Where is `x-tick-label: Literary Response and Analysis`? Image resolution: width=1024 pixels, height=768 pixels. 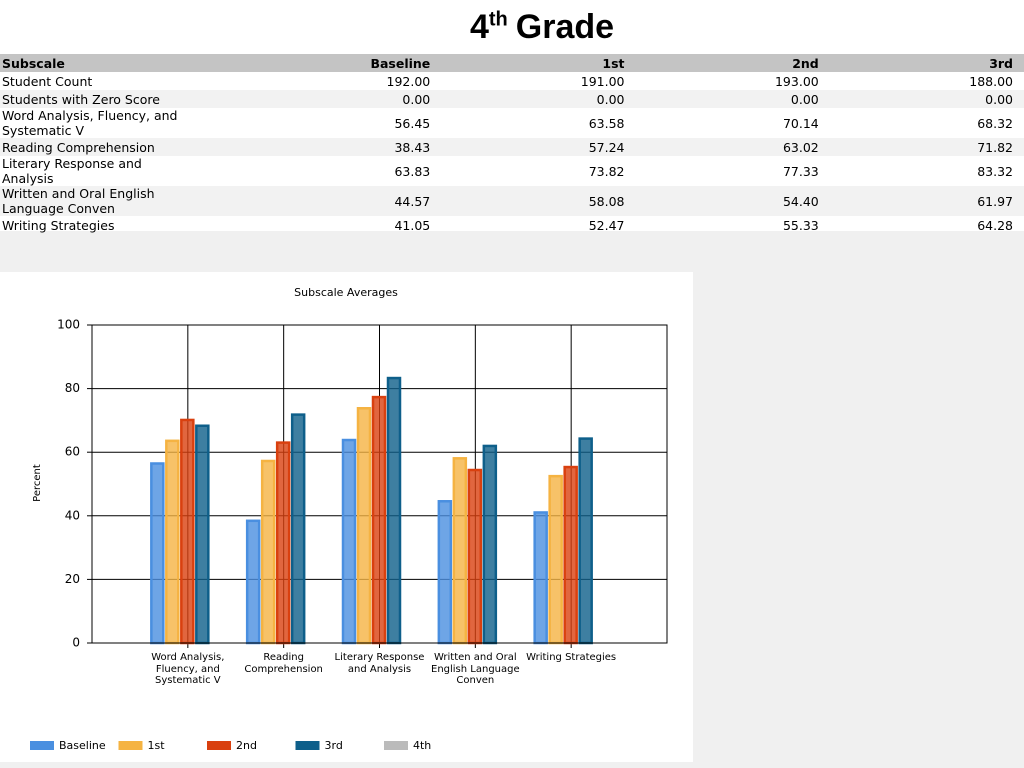 x-tick-label: Literary Response and Analysis is located at coordinates (379, 663).